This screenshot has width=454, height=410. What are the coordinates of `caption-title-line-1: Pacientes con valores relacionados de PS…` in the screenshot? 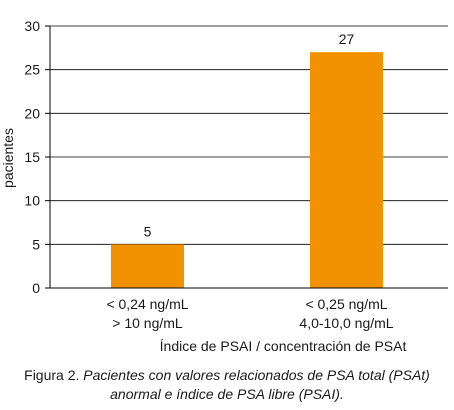 It's located at (256, 375).